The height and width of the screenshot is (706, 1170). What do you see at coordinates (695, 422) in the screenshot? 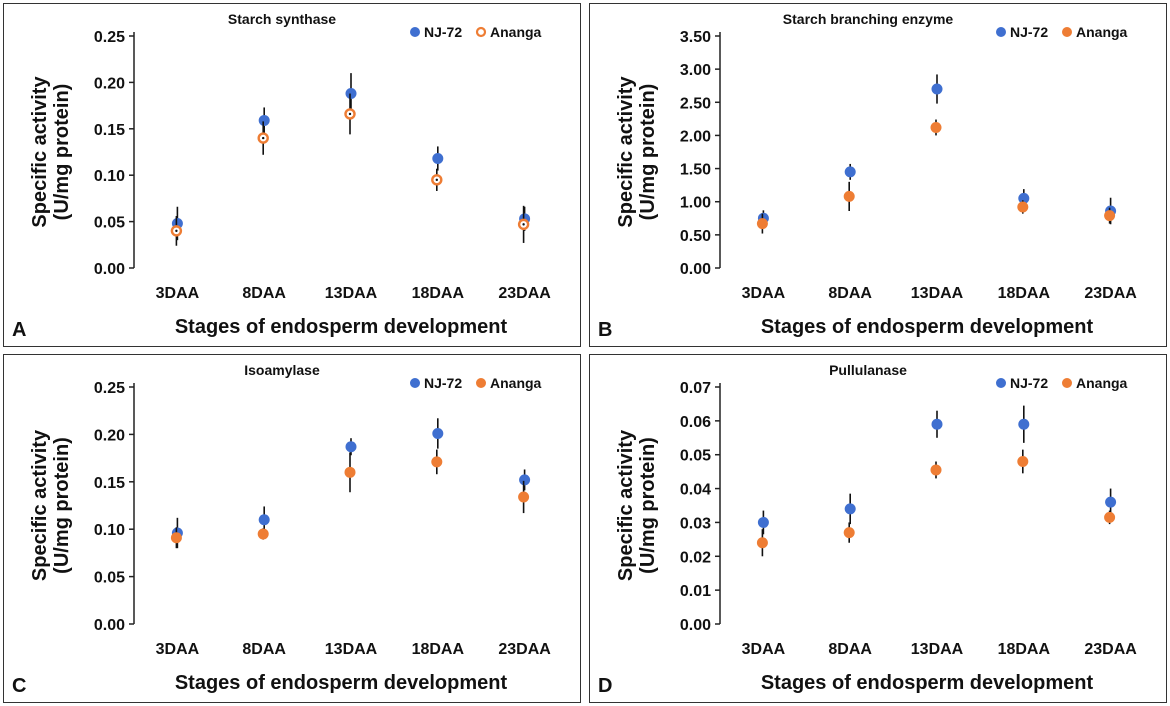
I see `y-tick-label: 0.06` at bounding box center [695, 422].